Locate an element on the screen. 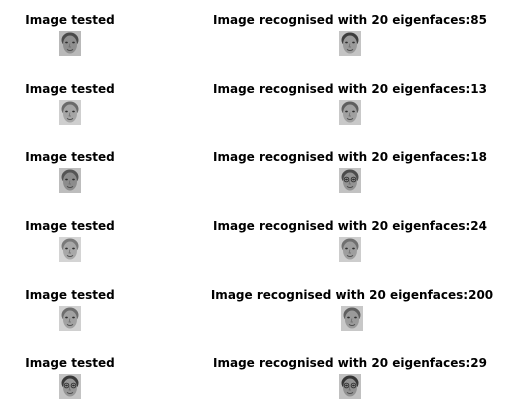 This screenshot has height=417, width=516. recognised-title: Image recognised with 20 eigenfaces:85 is located at coordinates (350, 20).